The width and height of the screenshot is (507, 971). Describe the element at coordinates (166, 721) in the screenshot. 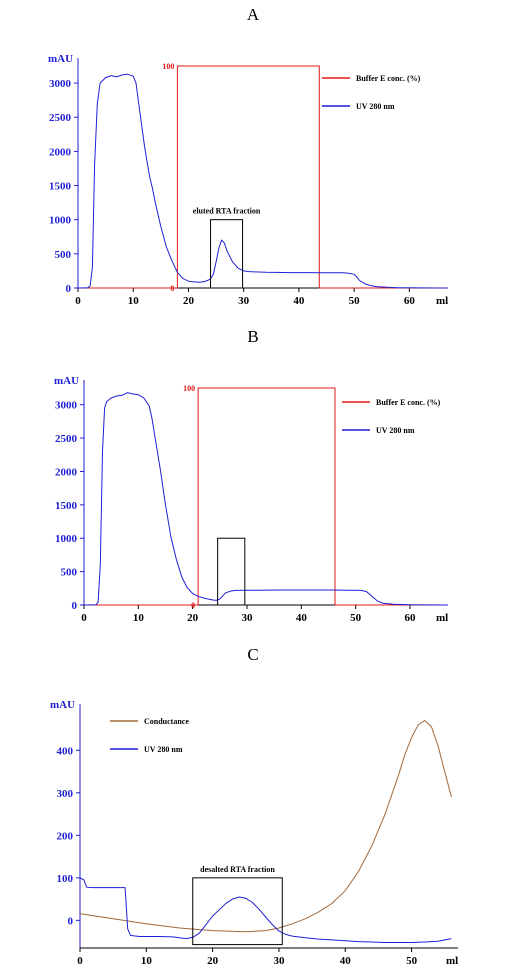

I see `legend-label: Conductance` at that location.